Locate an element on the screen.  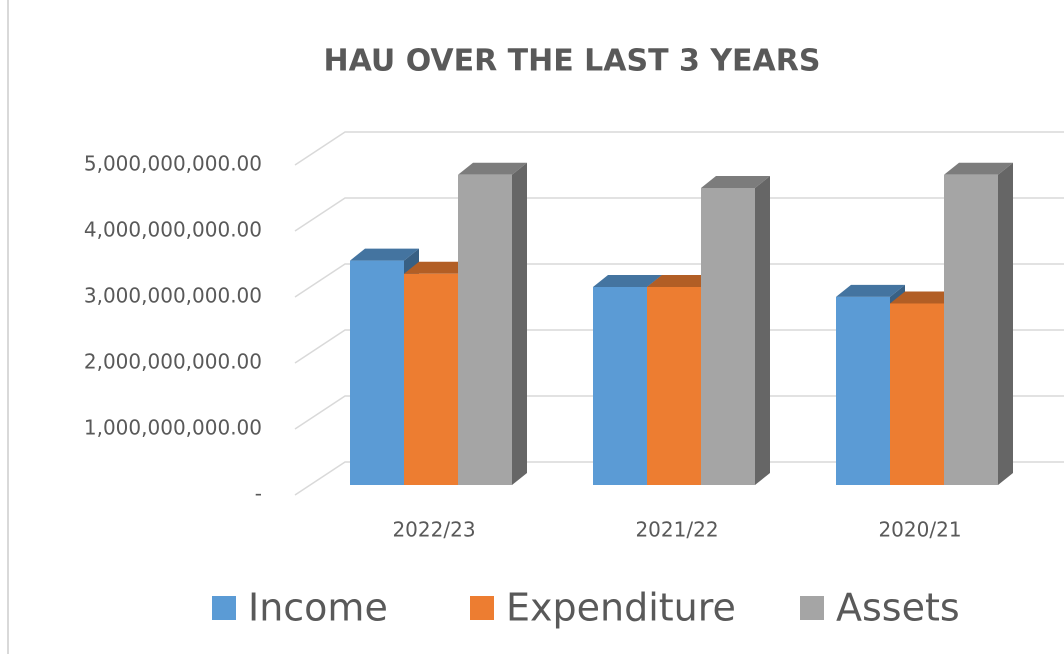
x-tick-label: 2020/21 is located at coordinates (919, 530).